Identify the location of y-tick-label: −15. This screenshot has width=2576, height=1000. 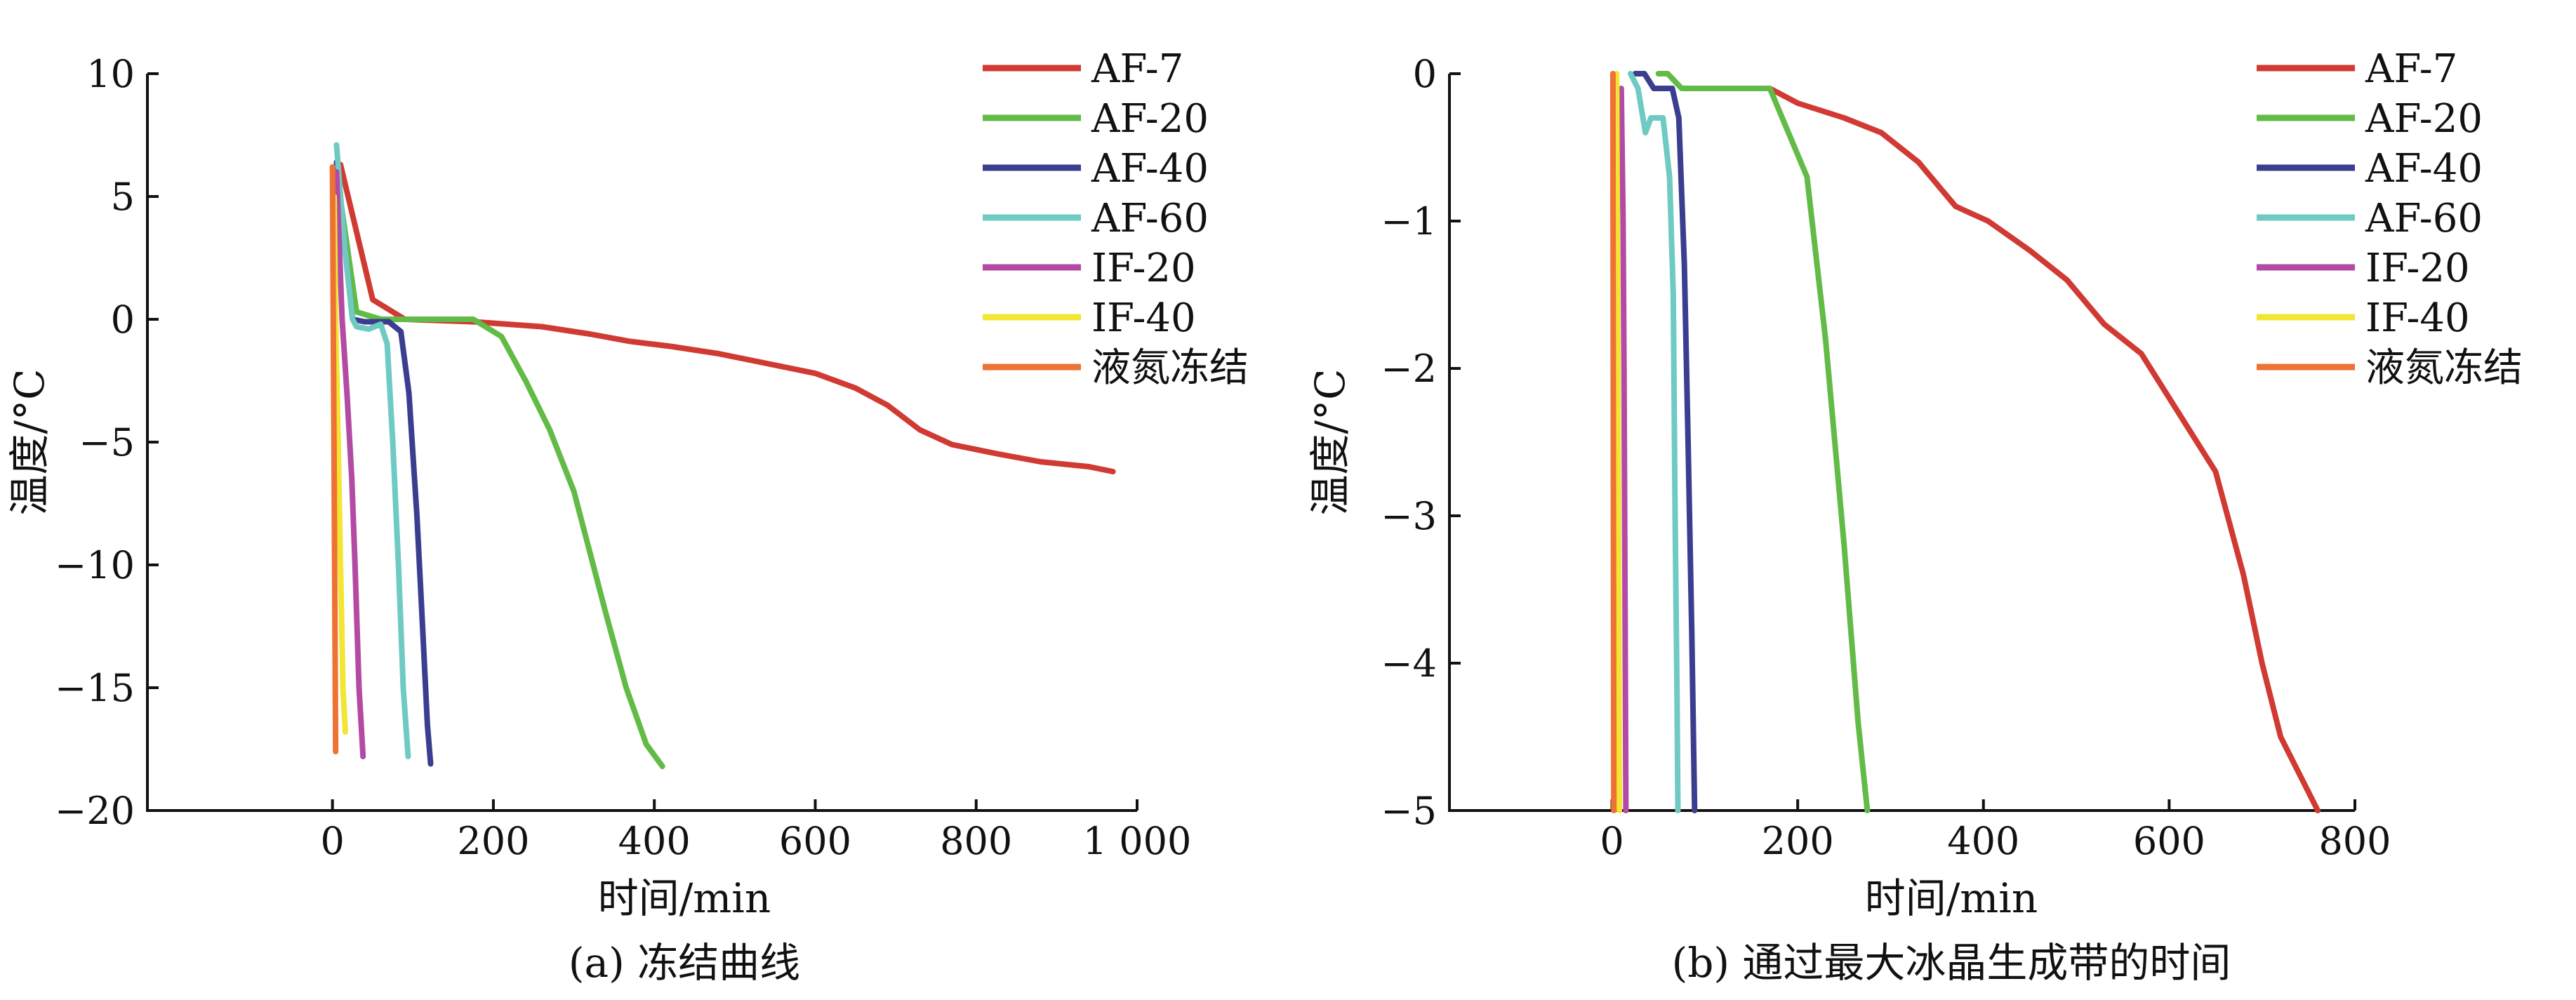
(95, 688).